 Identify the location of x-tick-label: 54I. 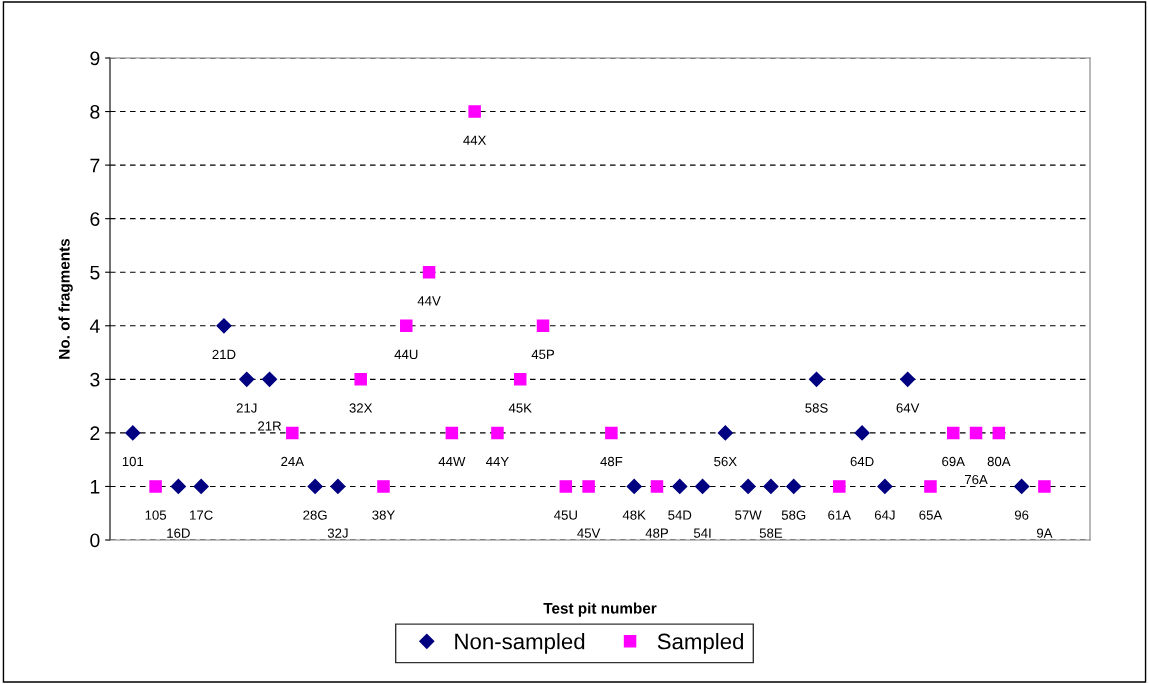
(702, 533).